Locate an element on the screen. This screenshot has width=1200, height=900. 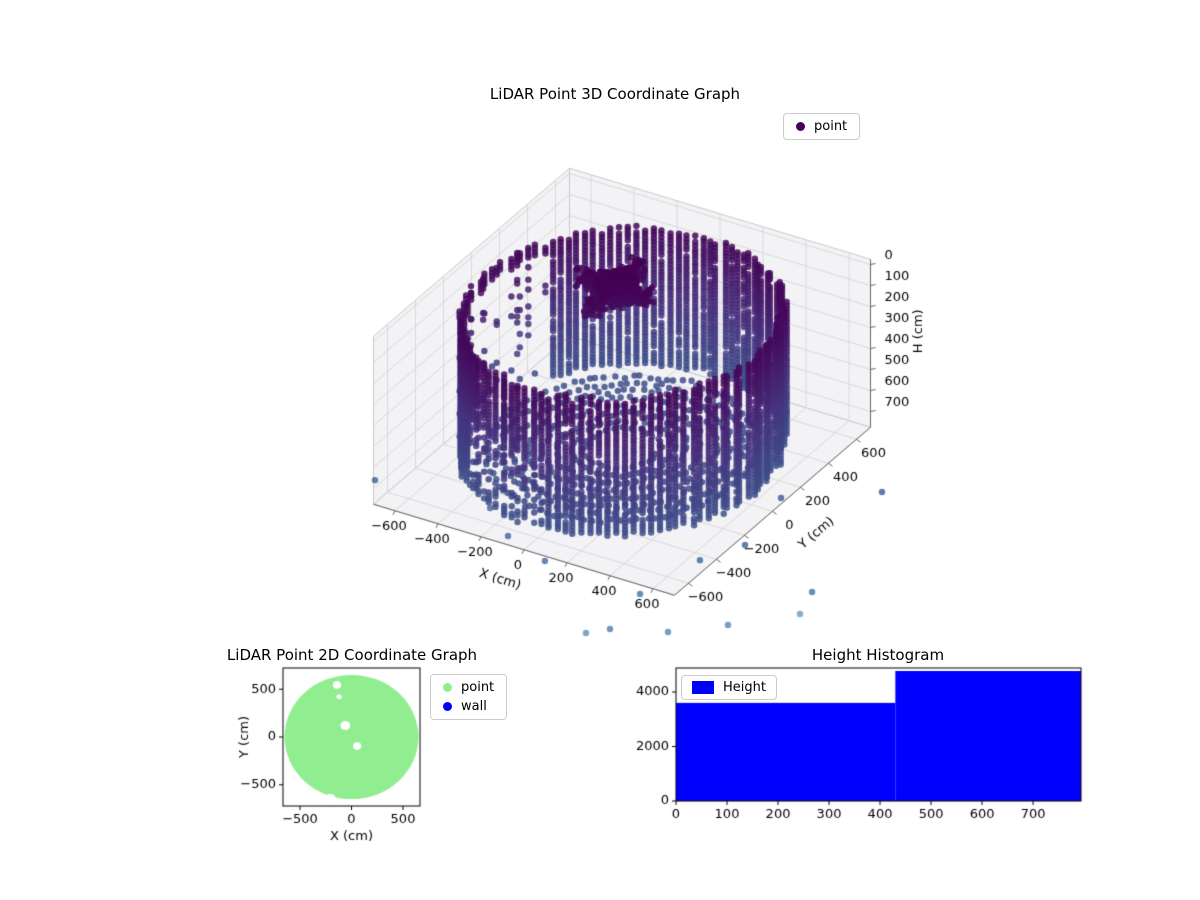
wall-marker-icon is located at coordinates (447, 706).